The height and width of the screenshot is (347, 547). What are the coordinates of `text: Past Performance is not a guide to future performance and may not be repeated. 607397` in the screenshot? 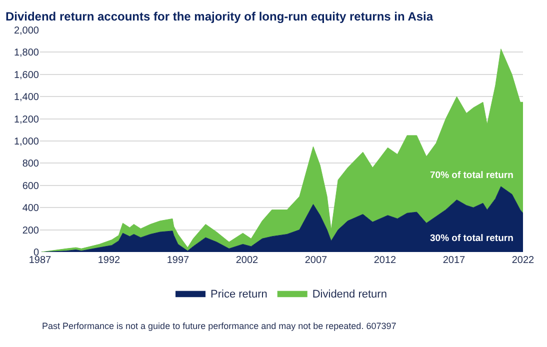 It's located at (219, 326).